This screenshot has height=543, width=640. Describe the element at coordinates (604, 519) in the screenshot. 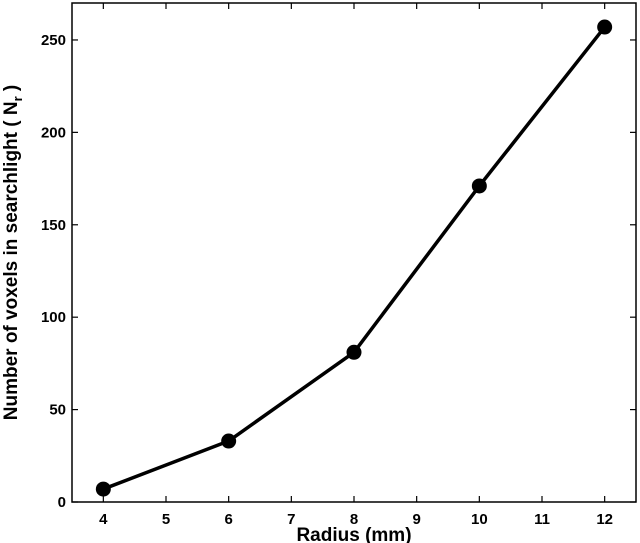

I see `x-tick-label: 12` at that location.